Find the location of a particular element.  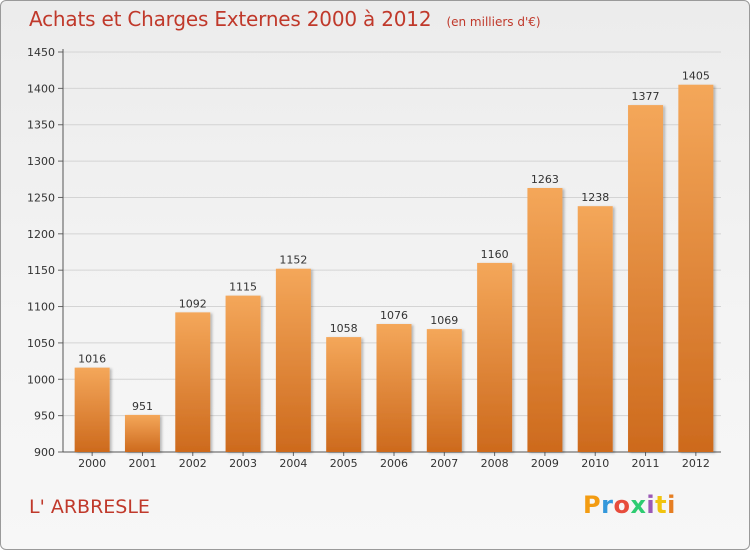

bar-2003 is located at coordinates (243, 373).